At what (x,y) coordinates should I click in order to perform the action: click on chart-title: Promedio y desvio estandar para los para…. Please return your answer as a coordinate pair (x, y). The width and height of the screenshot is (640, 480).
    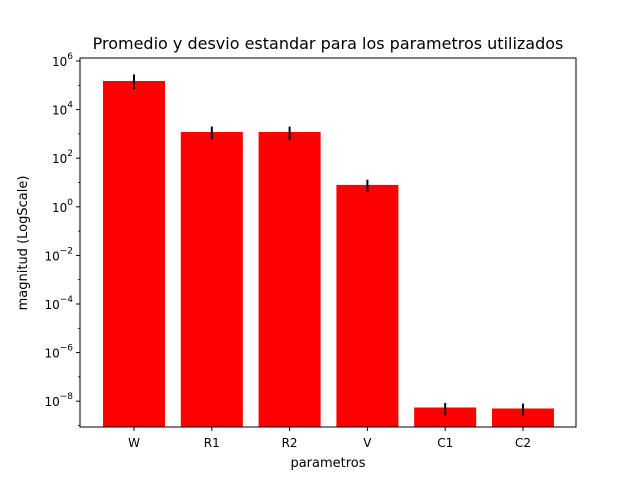
    Looking at the image, I should click on (328, 43).